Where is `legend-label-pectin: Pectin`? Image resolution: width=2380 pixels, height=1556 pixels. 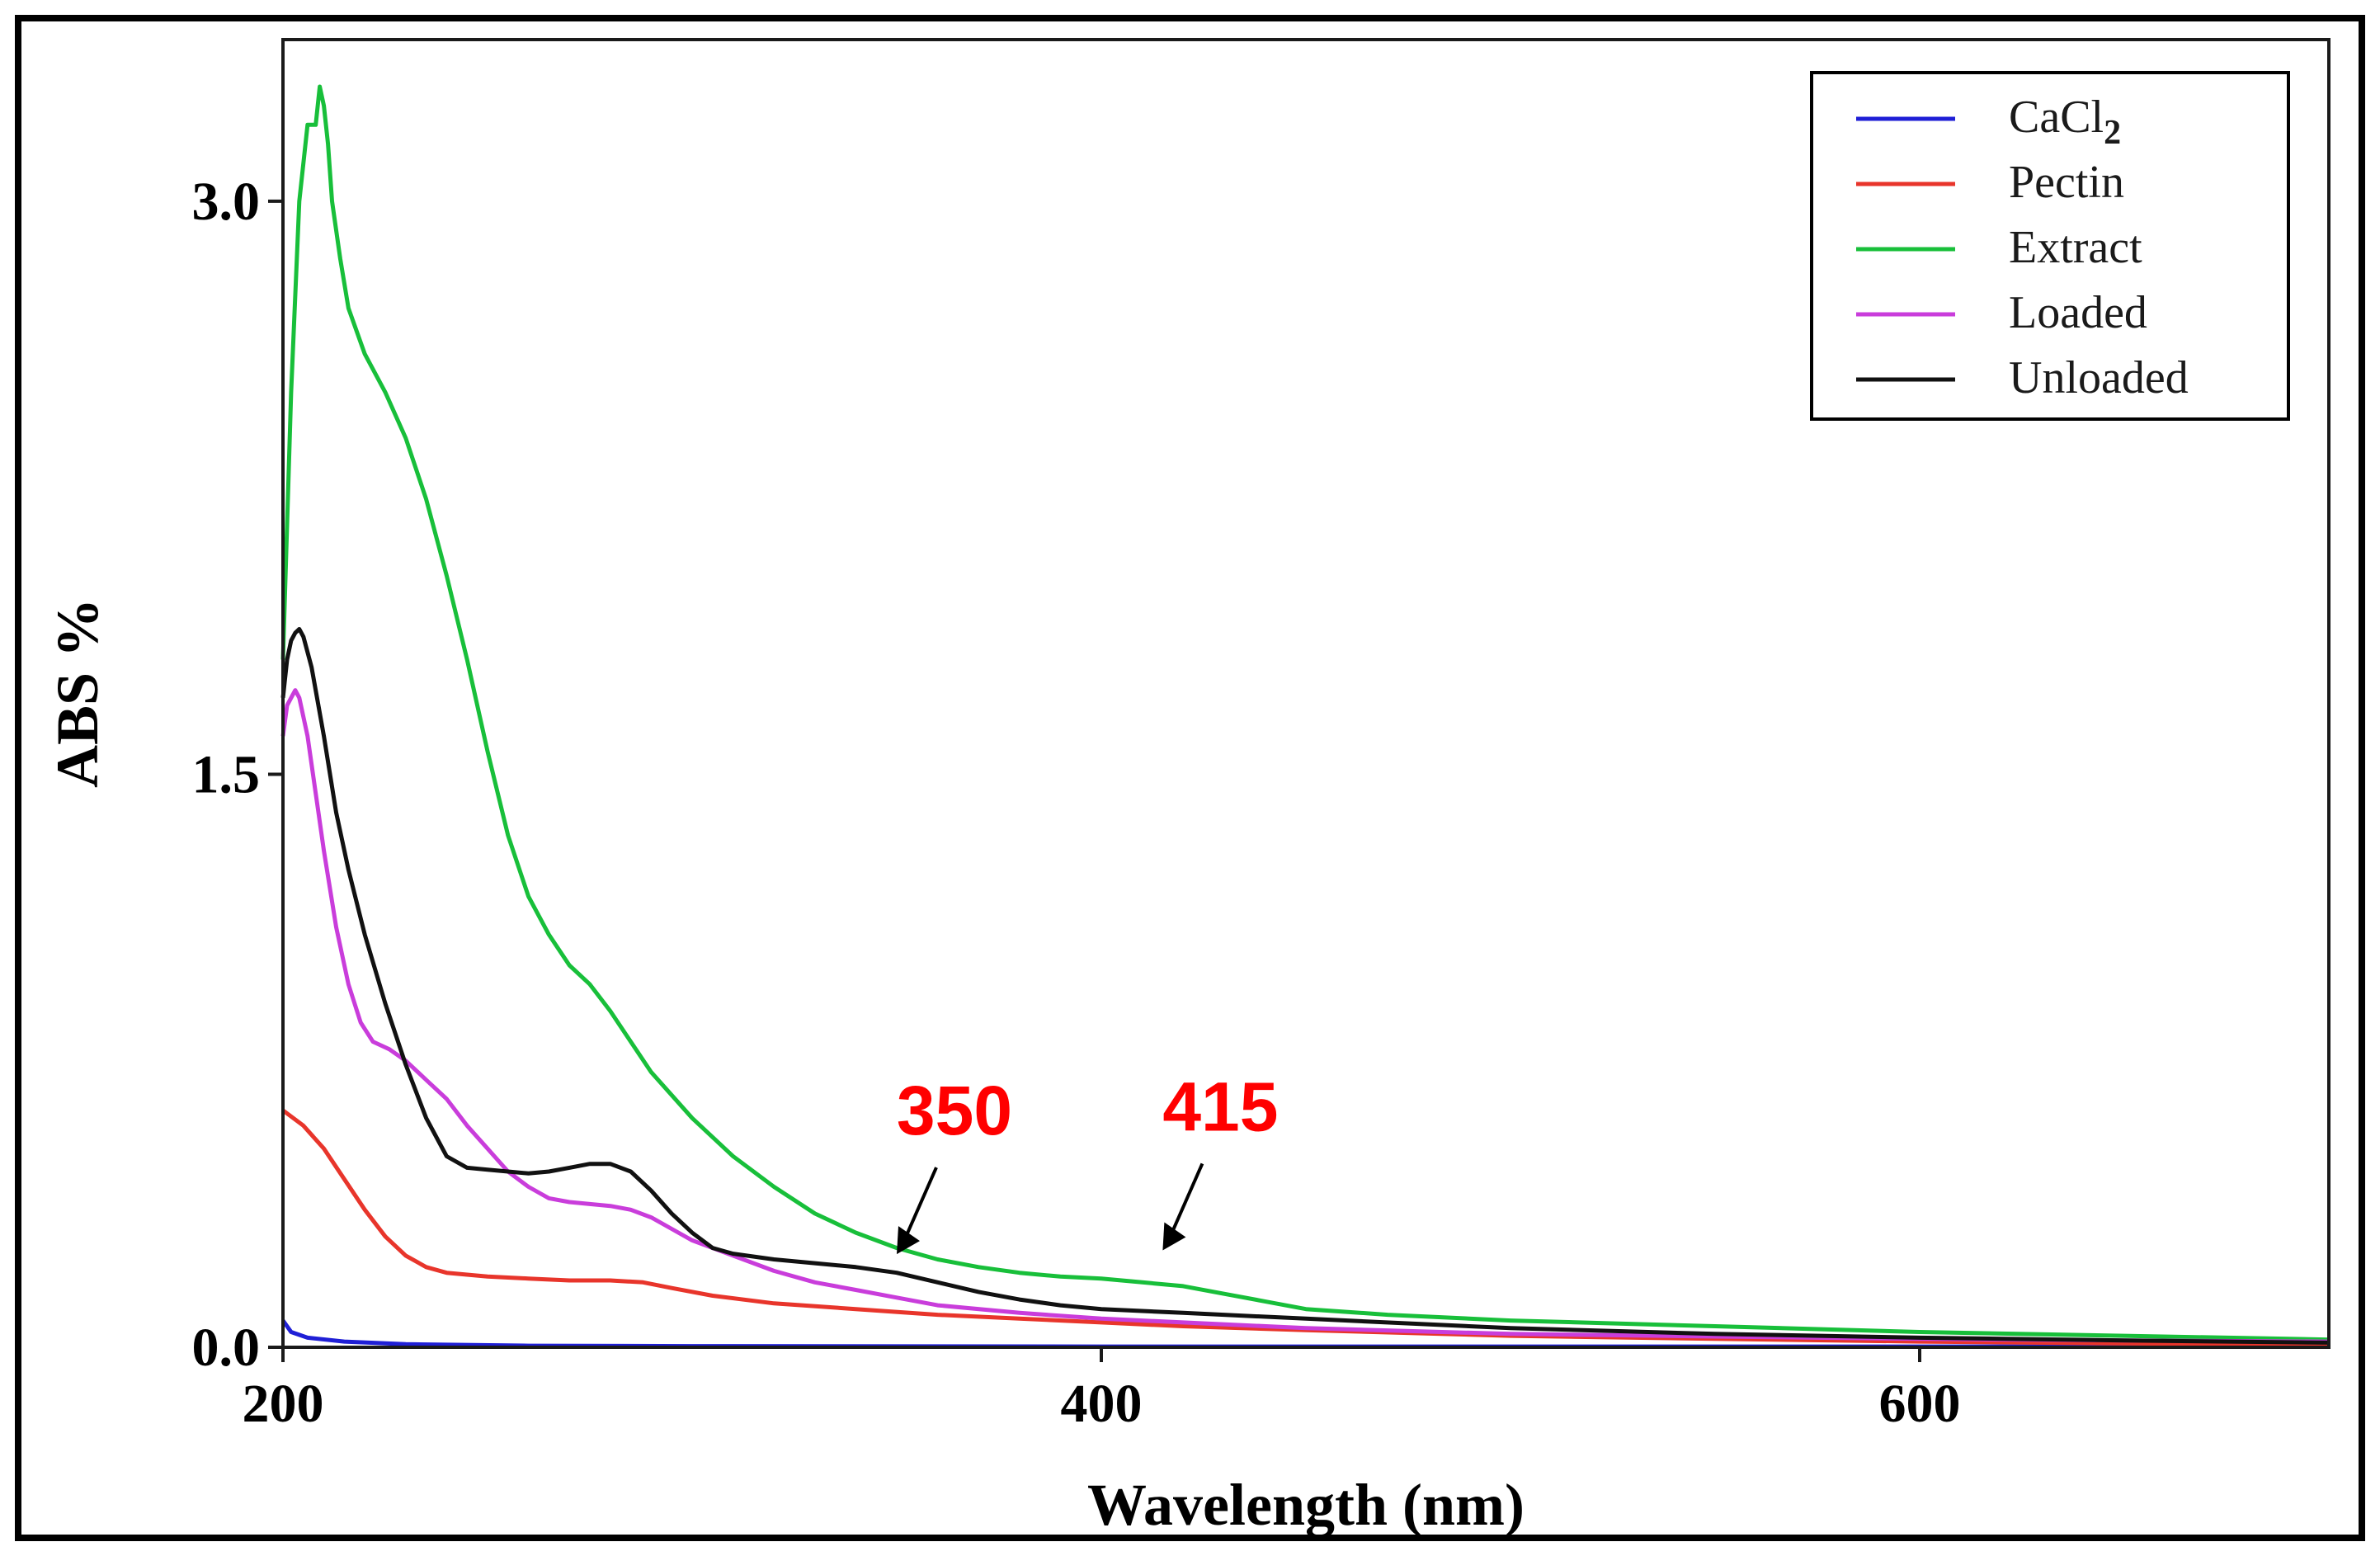 legend-label-pectin: Pectin is located at coordinates (2066, 182).